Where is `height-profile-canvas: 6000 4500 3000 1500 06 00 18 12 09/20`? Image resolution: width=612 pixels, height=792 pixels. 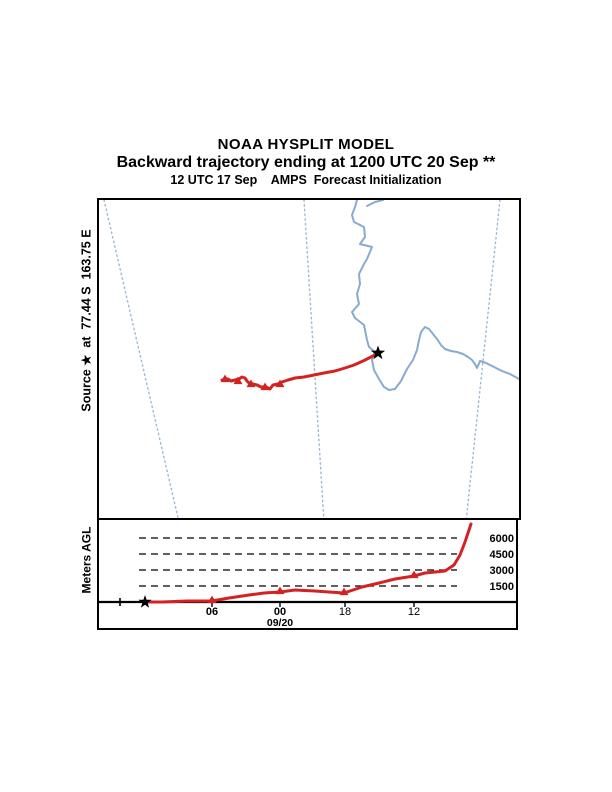 height-profile-canvas: 6000 4500 3000 1500 06 00 18 12 09/20 is located at coordinates (307, 575).